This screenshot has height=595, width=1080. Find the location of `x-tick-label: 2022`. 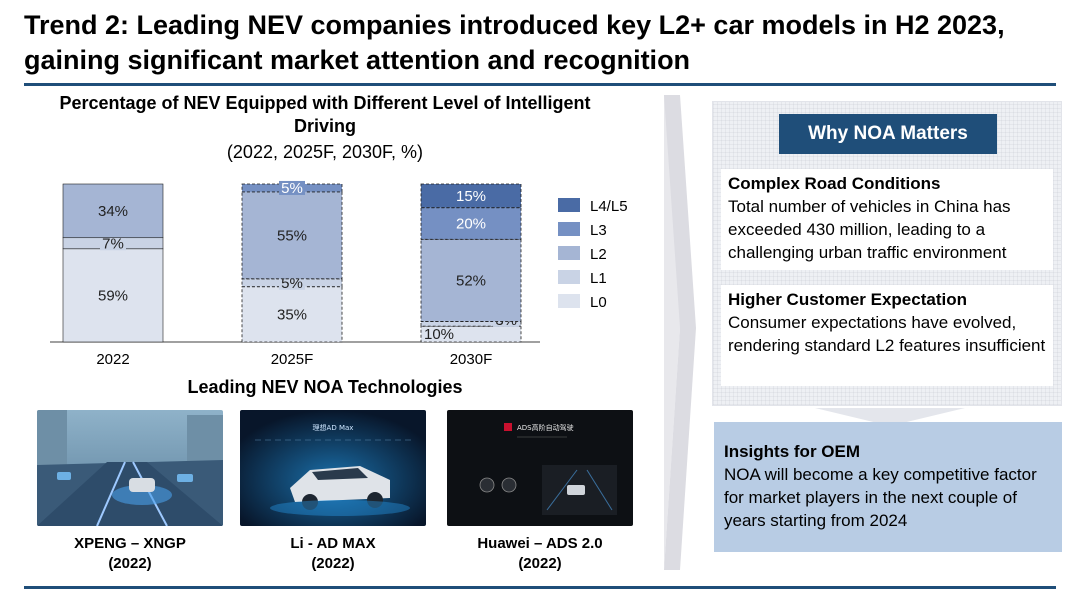

x-tick-label: 2022 is located at coordinates (112, 359).